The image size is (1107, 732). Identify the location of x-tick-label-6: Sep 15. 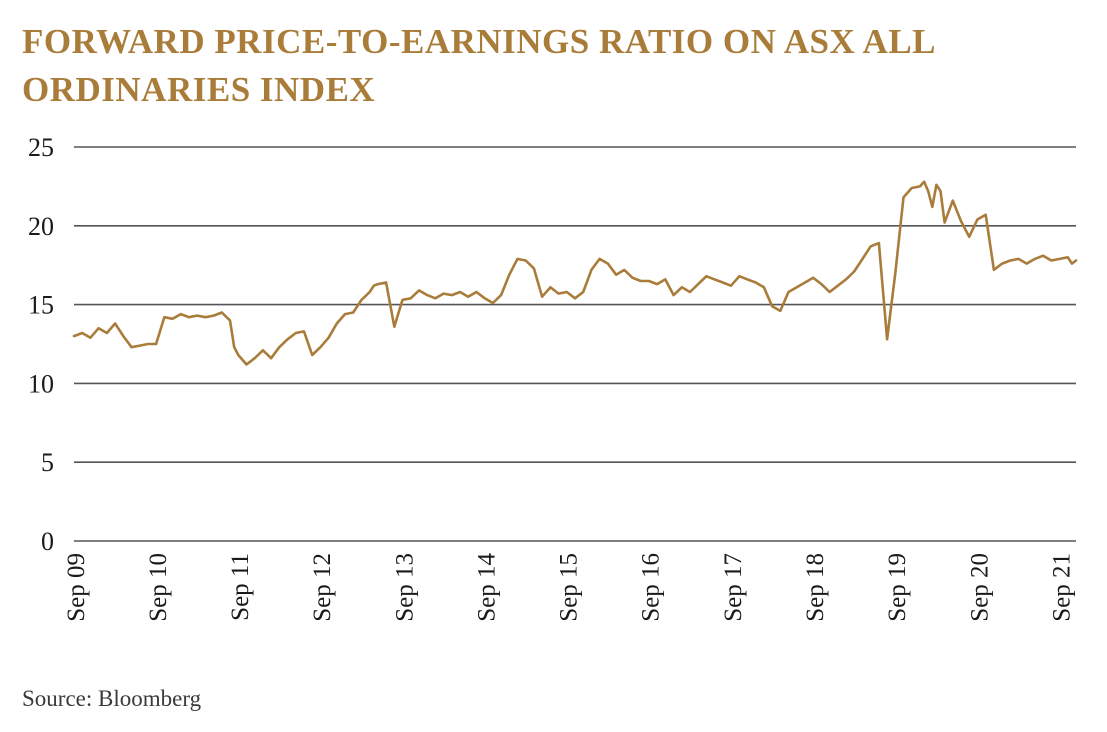
(569, 587).